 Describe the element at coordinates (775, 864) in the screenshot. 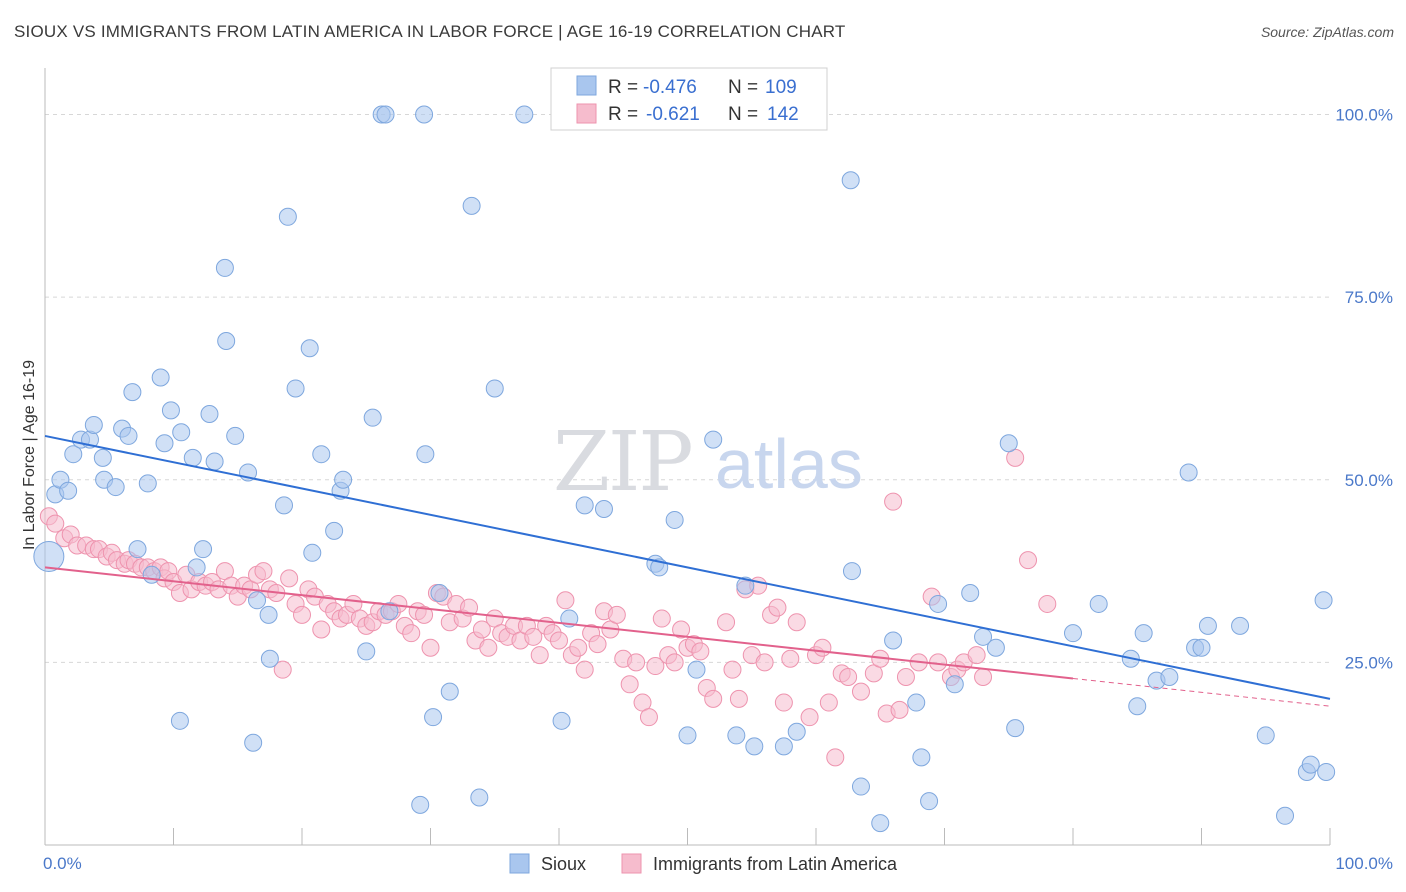

I see `series-legend-label-latin: Immigrants from Latin America` at that location.